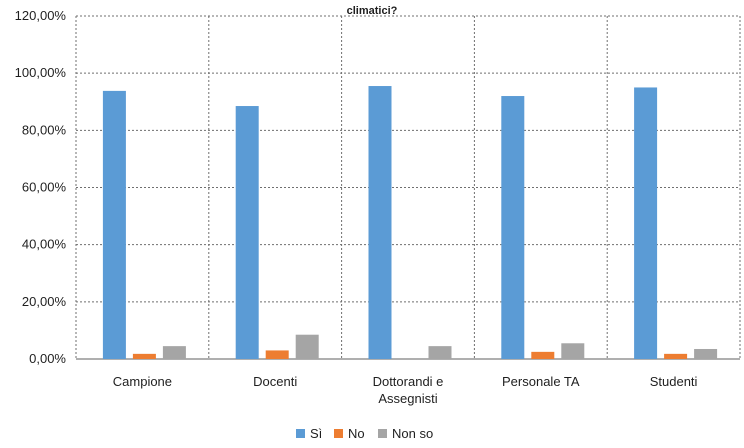 The width and height of the screenshot is (744, 448). Describe the element at coordinates (44, 129) in the screenshot. I see `y-tick-label: 80,00%` at that location.